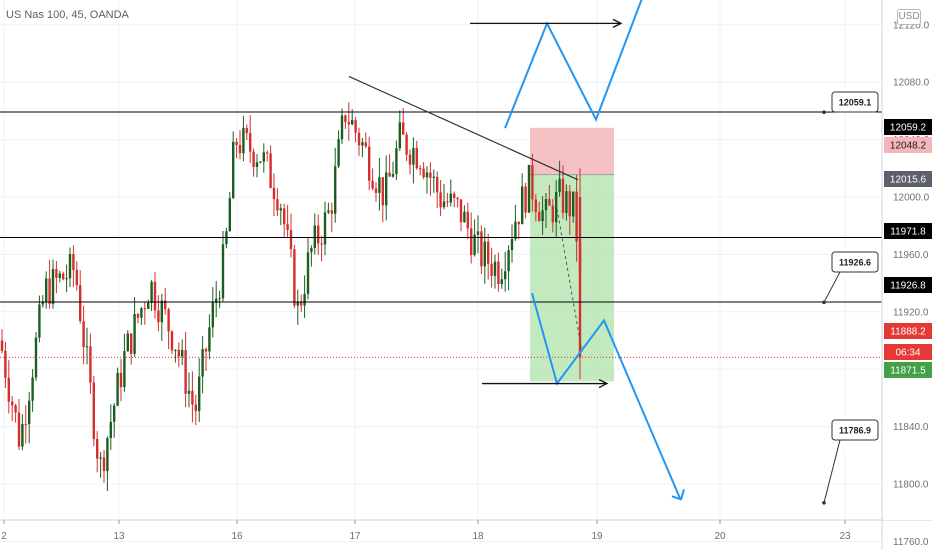  What do you see at coordinates (678, 495) in the screenshot?
I see `bearish-arrowhead` at bounding box center [678, 495].